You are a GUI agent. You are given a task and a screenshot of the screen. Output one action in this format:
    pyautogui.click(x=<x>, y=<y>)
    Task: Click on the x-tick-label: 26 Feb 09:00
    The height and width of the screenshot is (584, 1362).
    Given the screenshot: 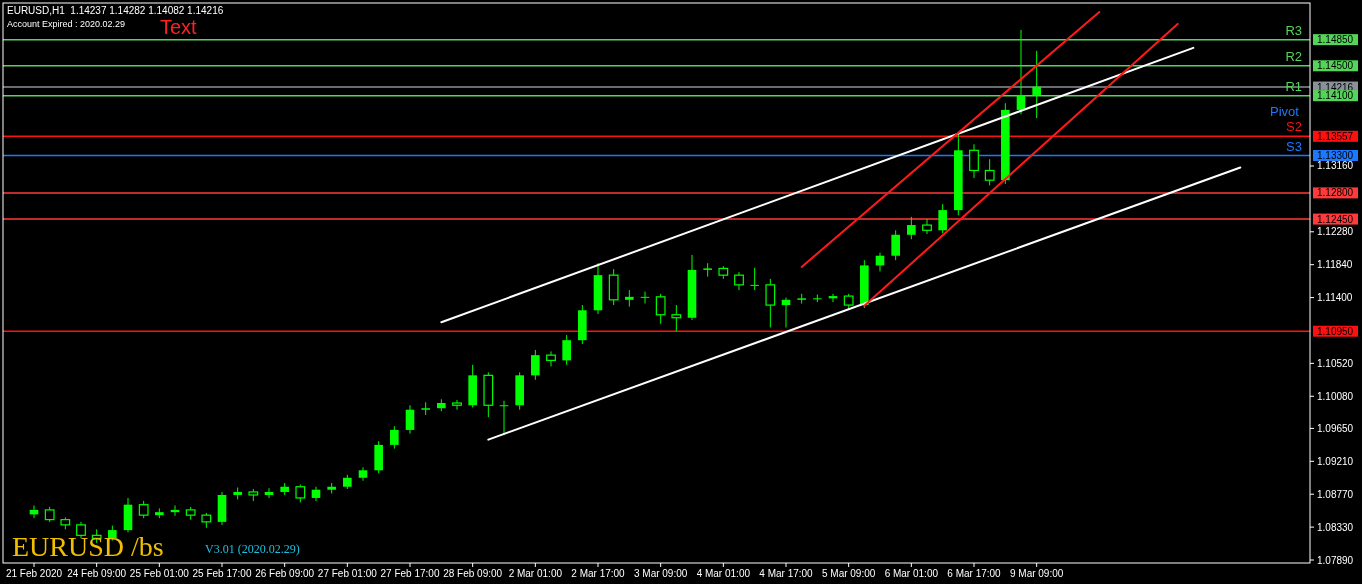 What is the action you would take?
    pyautogui.click(x=285, y=573)
    